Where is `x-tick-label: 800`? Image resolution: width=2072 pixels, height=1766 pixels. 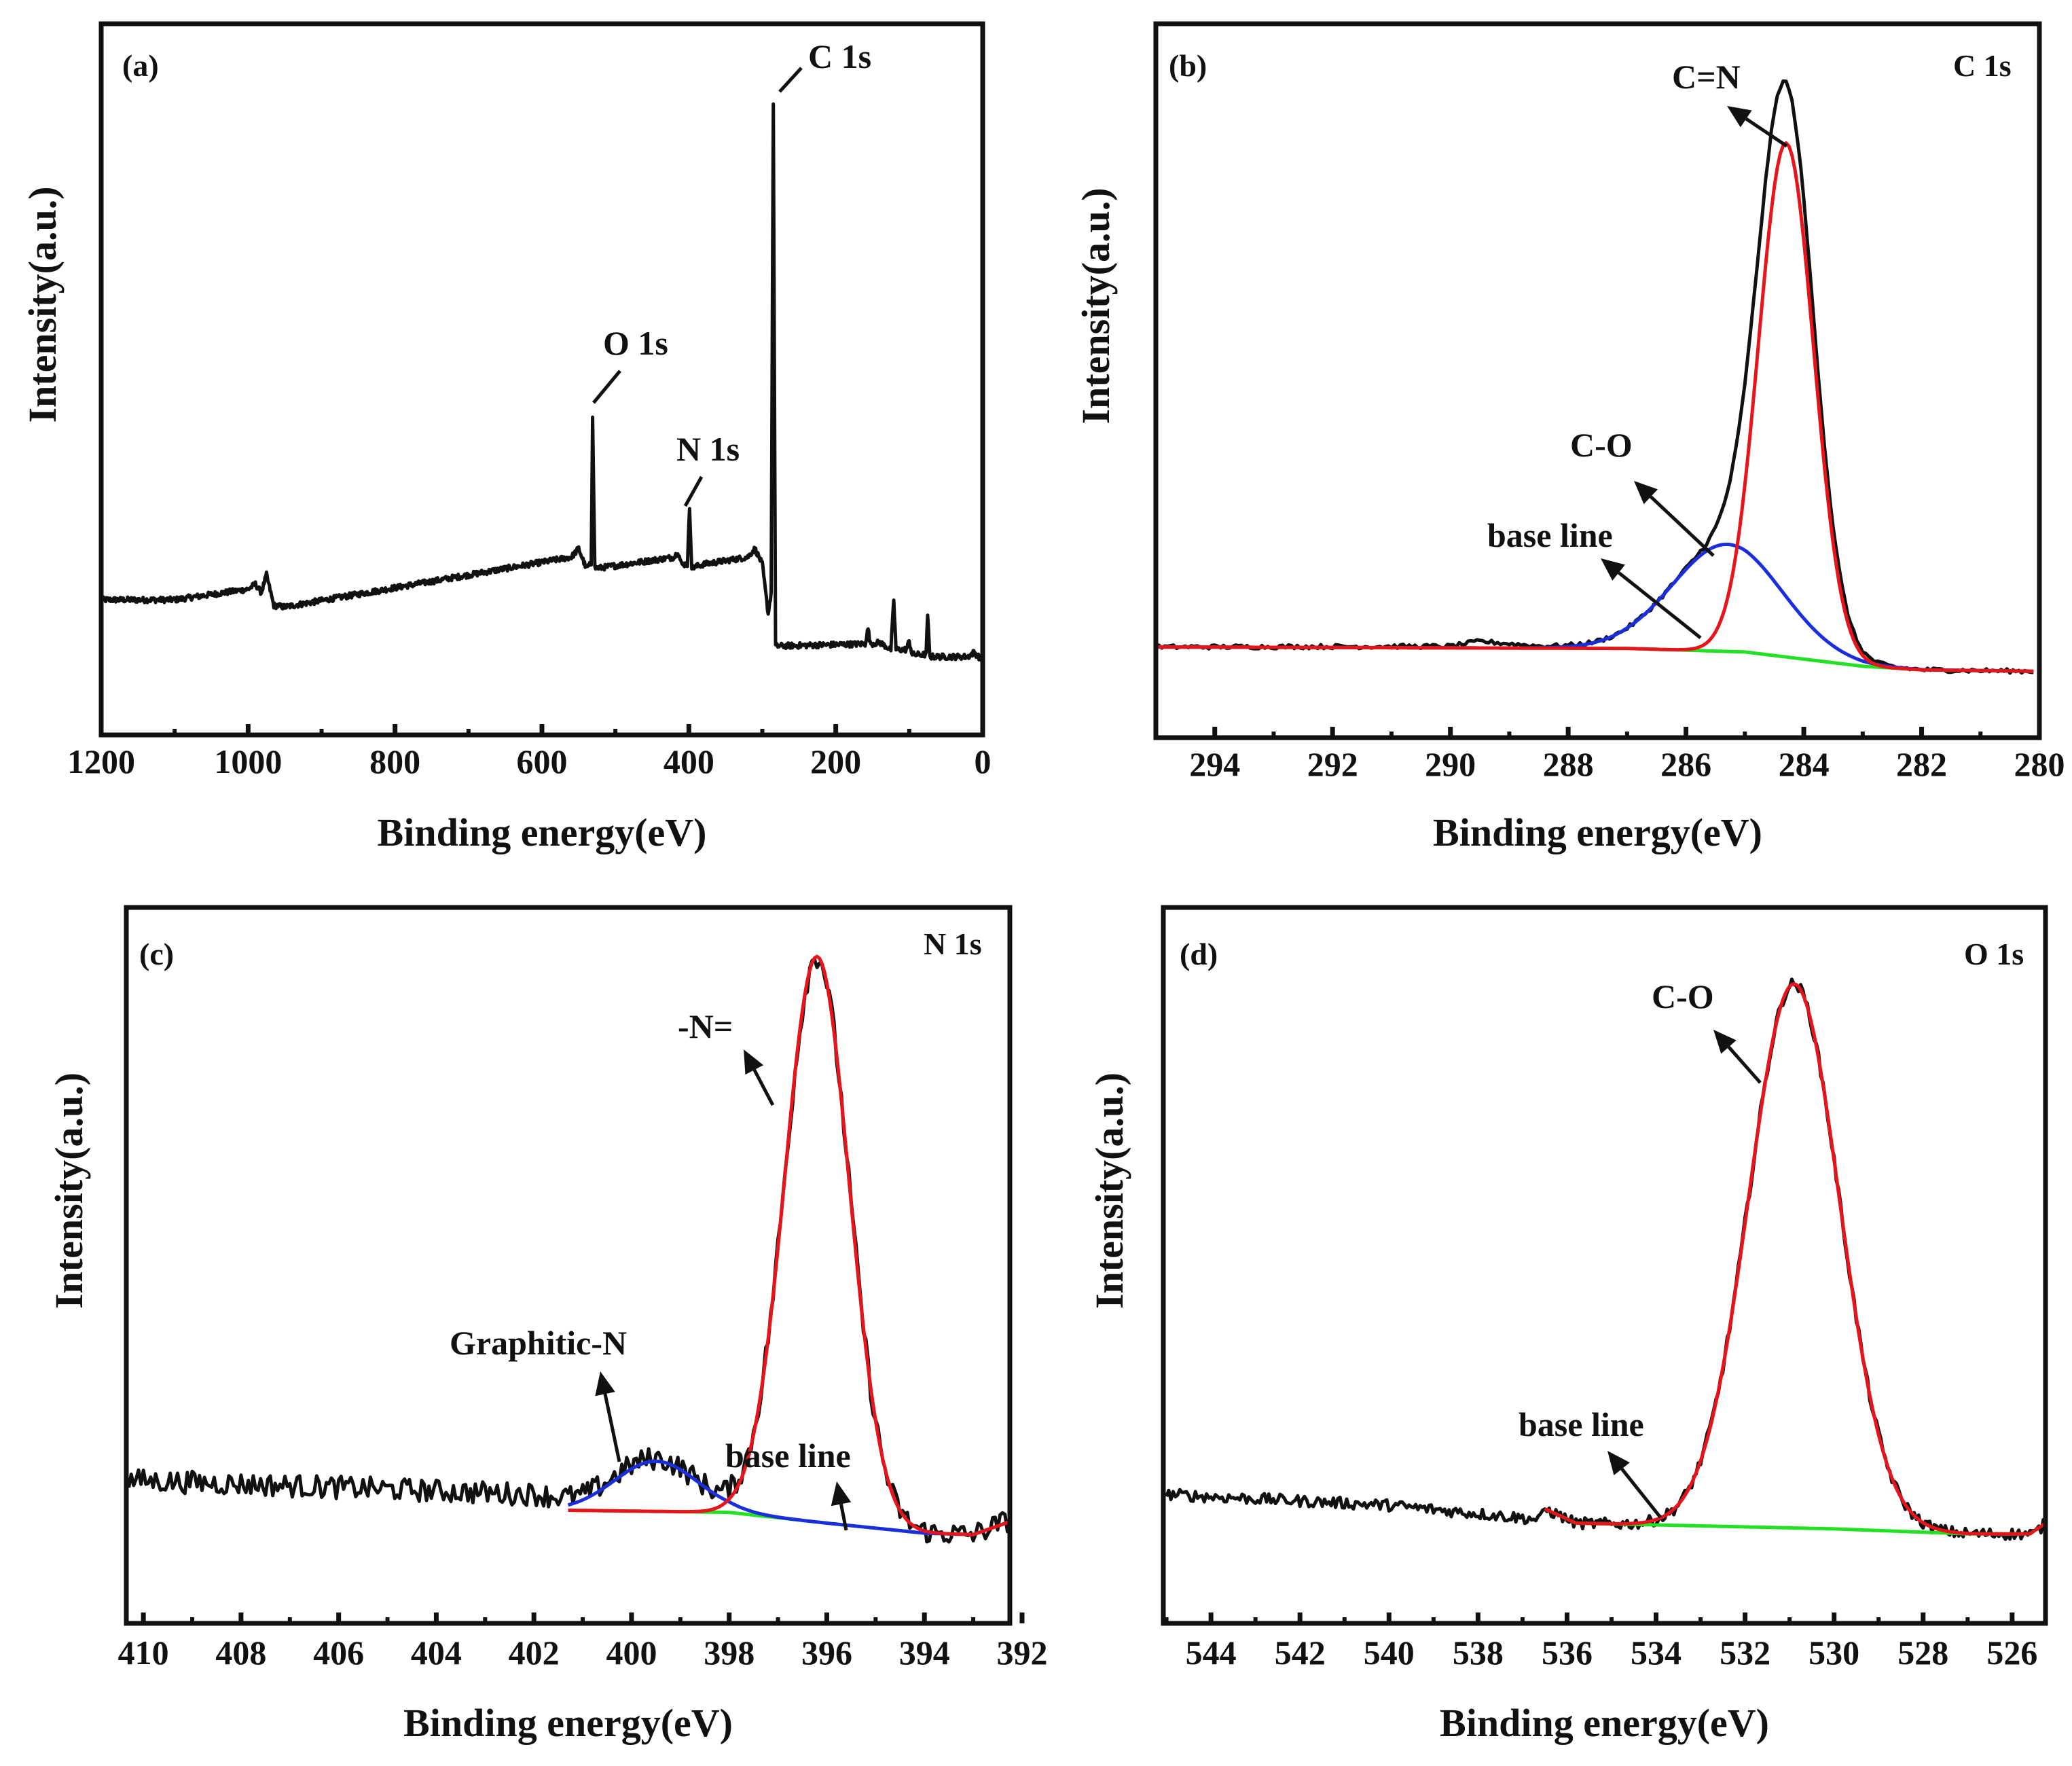 x-tick-label: 800 is located at coordinates (395, 761).